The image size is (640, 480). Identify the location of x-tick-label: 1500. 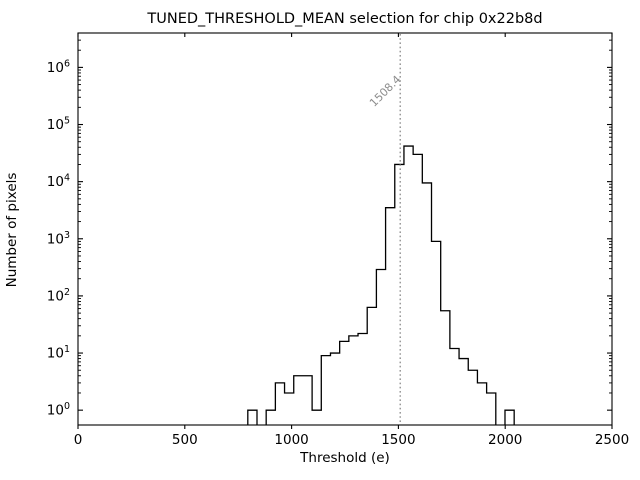
(398, 440).